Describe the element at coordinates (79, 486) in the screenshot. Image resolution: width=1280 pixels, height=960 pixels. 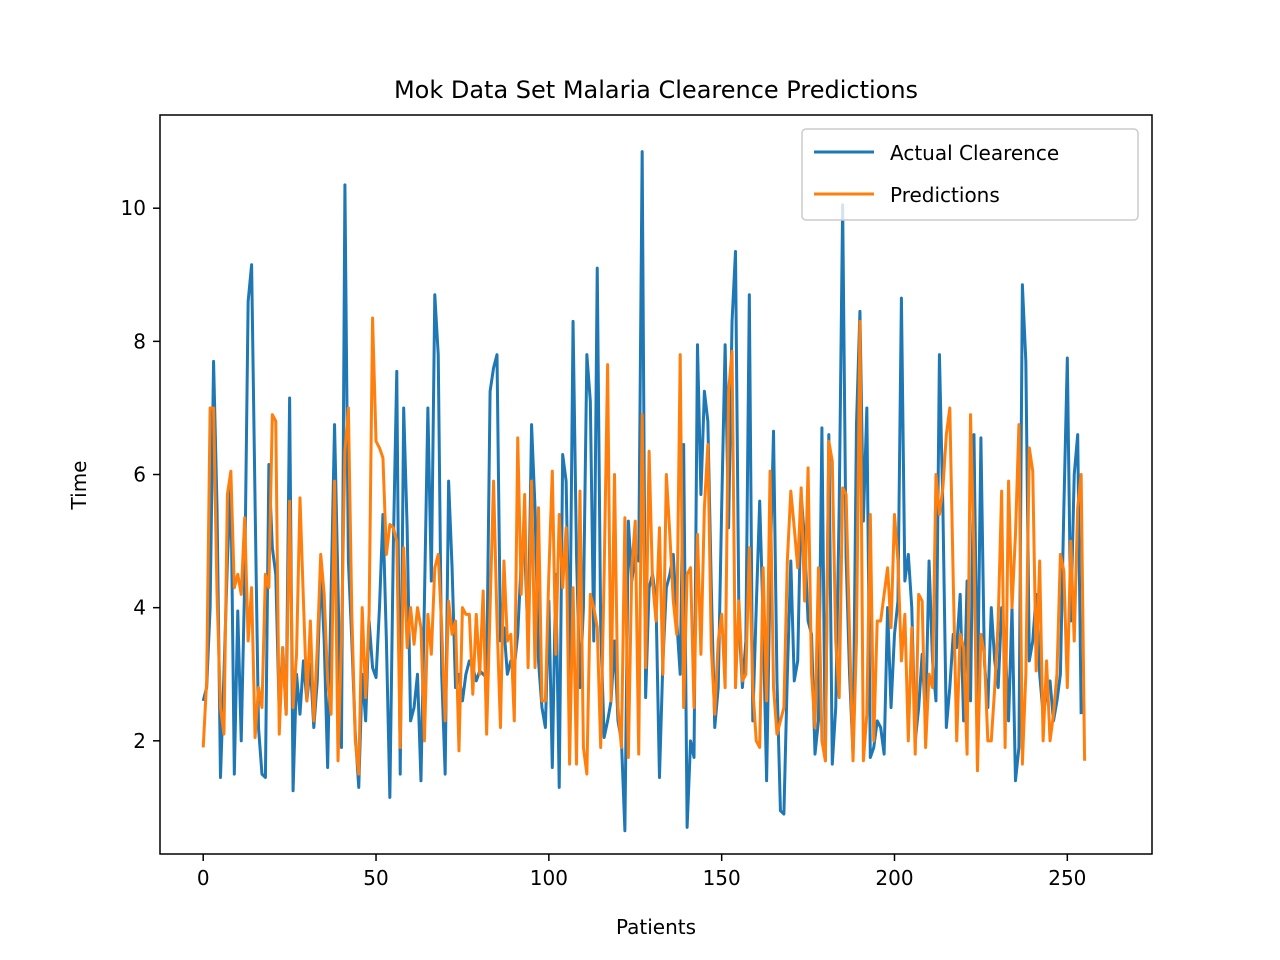
I see `y-axis-label: Time` at that location.